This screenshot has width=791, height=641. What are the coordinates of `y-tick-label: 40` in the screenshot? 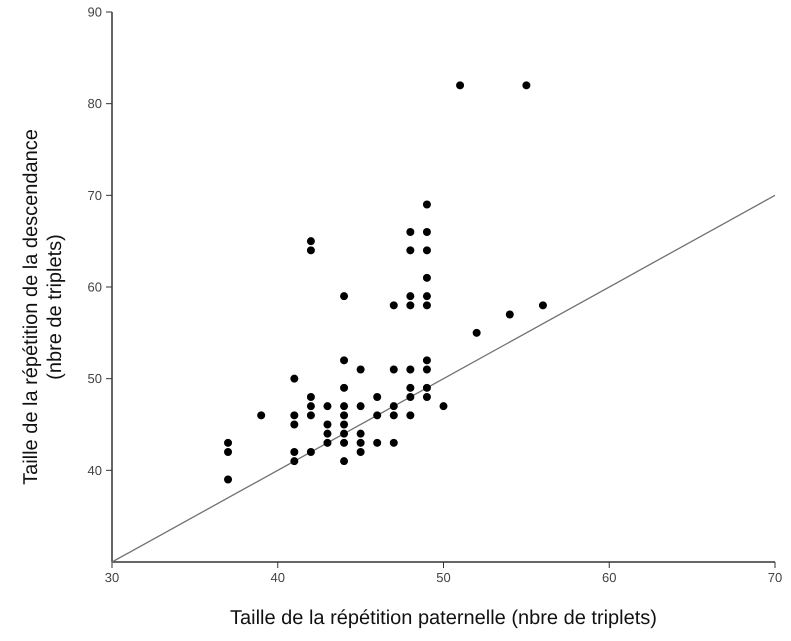 It's located at (95, 470).